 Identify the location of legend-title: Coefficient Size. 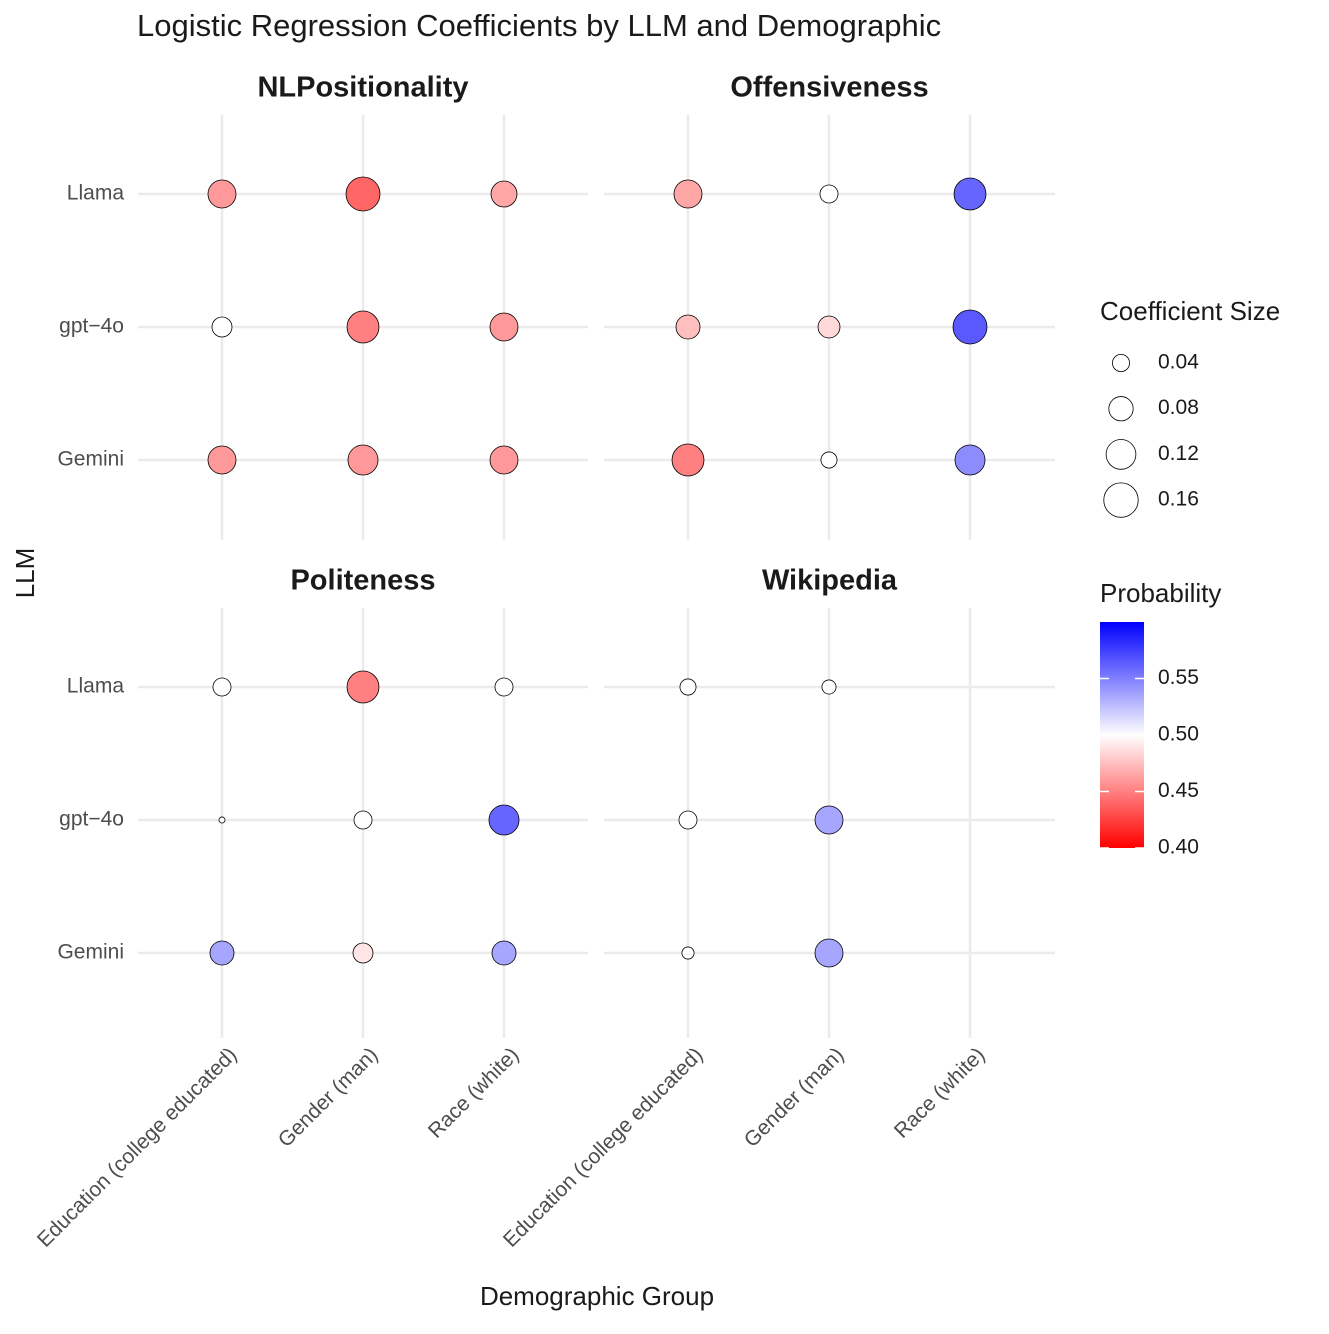
(1190, 311).